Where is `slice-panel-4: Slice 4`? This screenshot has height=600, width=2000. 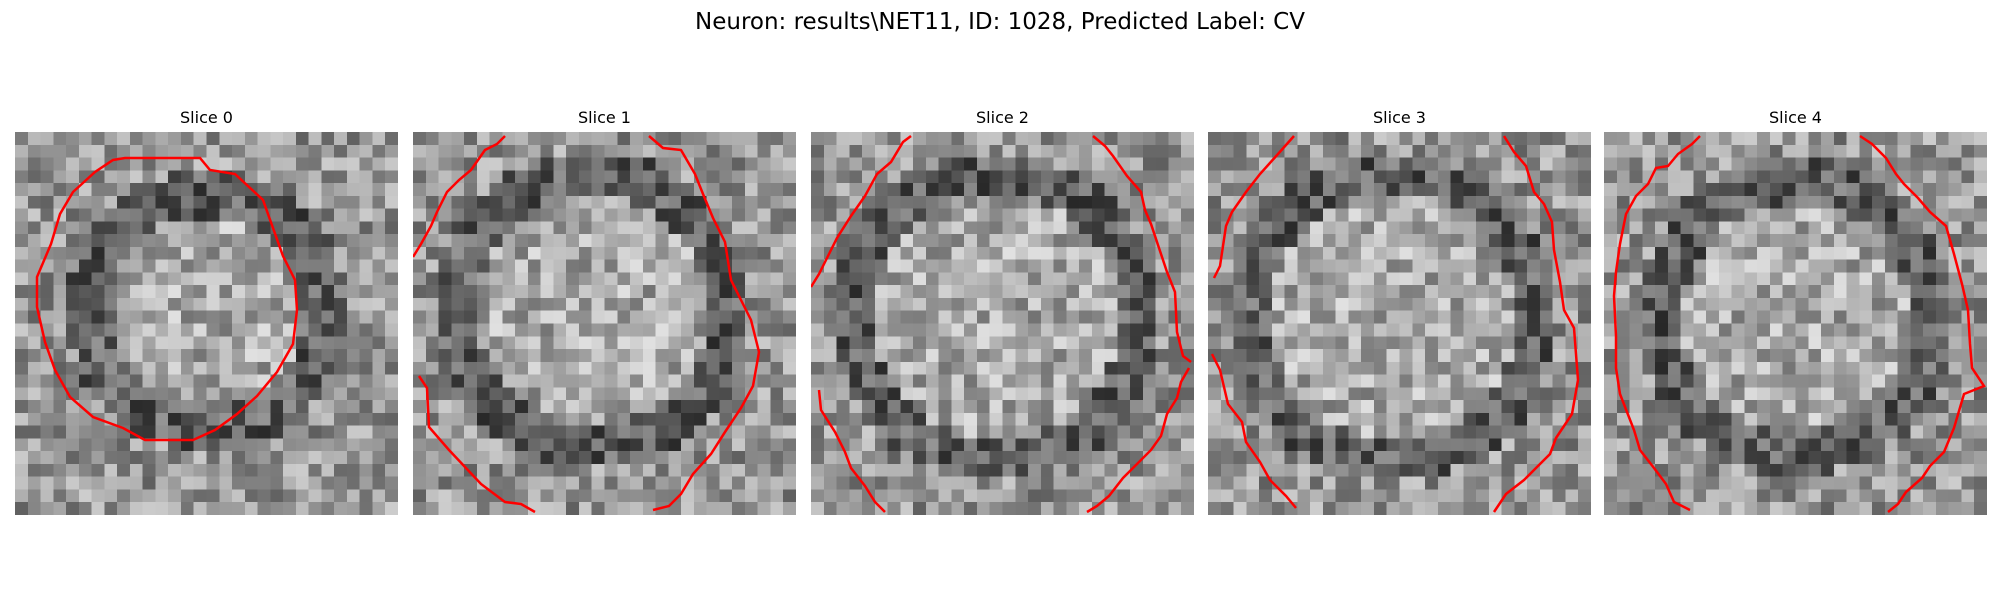
slice-panel-4: Slice 4 is located at coordinates (1795, 311).